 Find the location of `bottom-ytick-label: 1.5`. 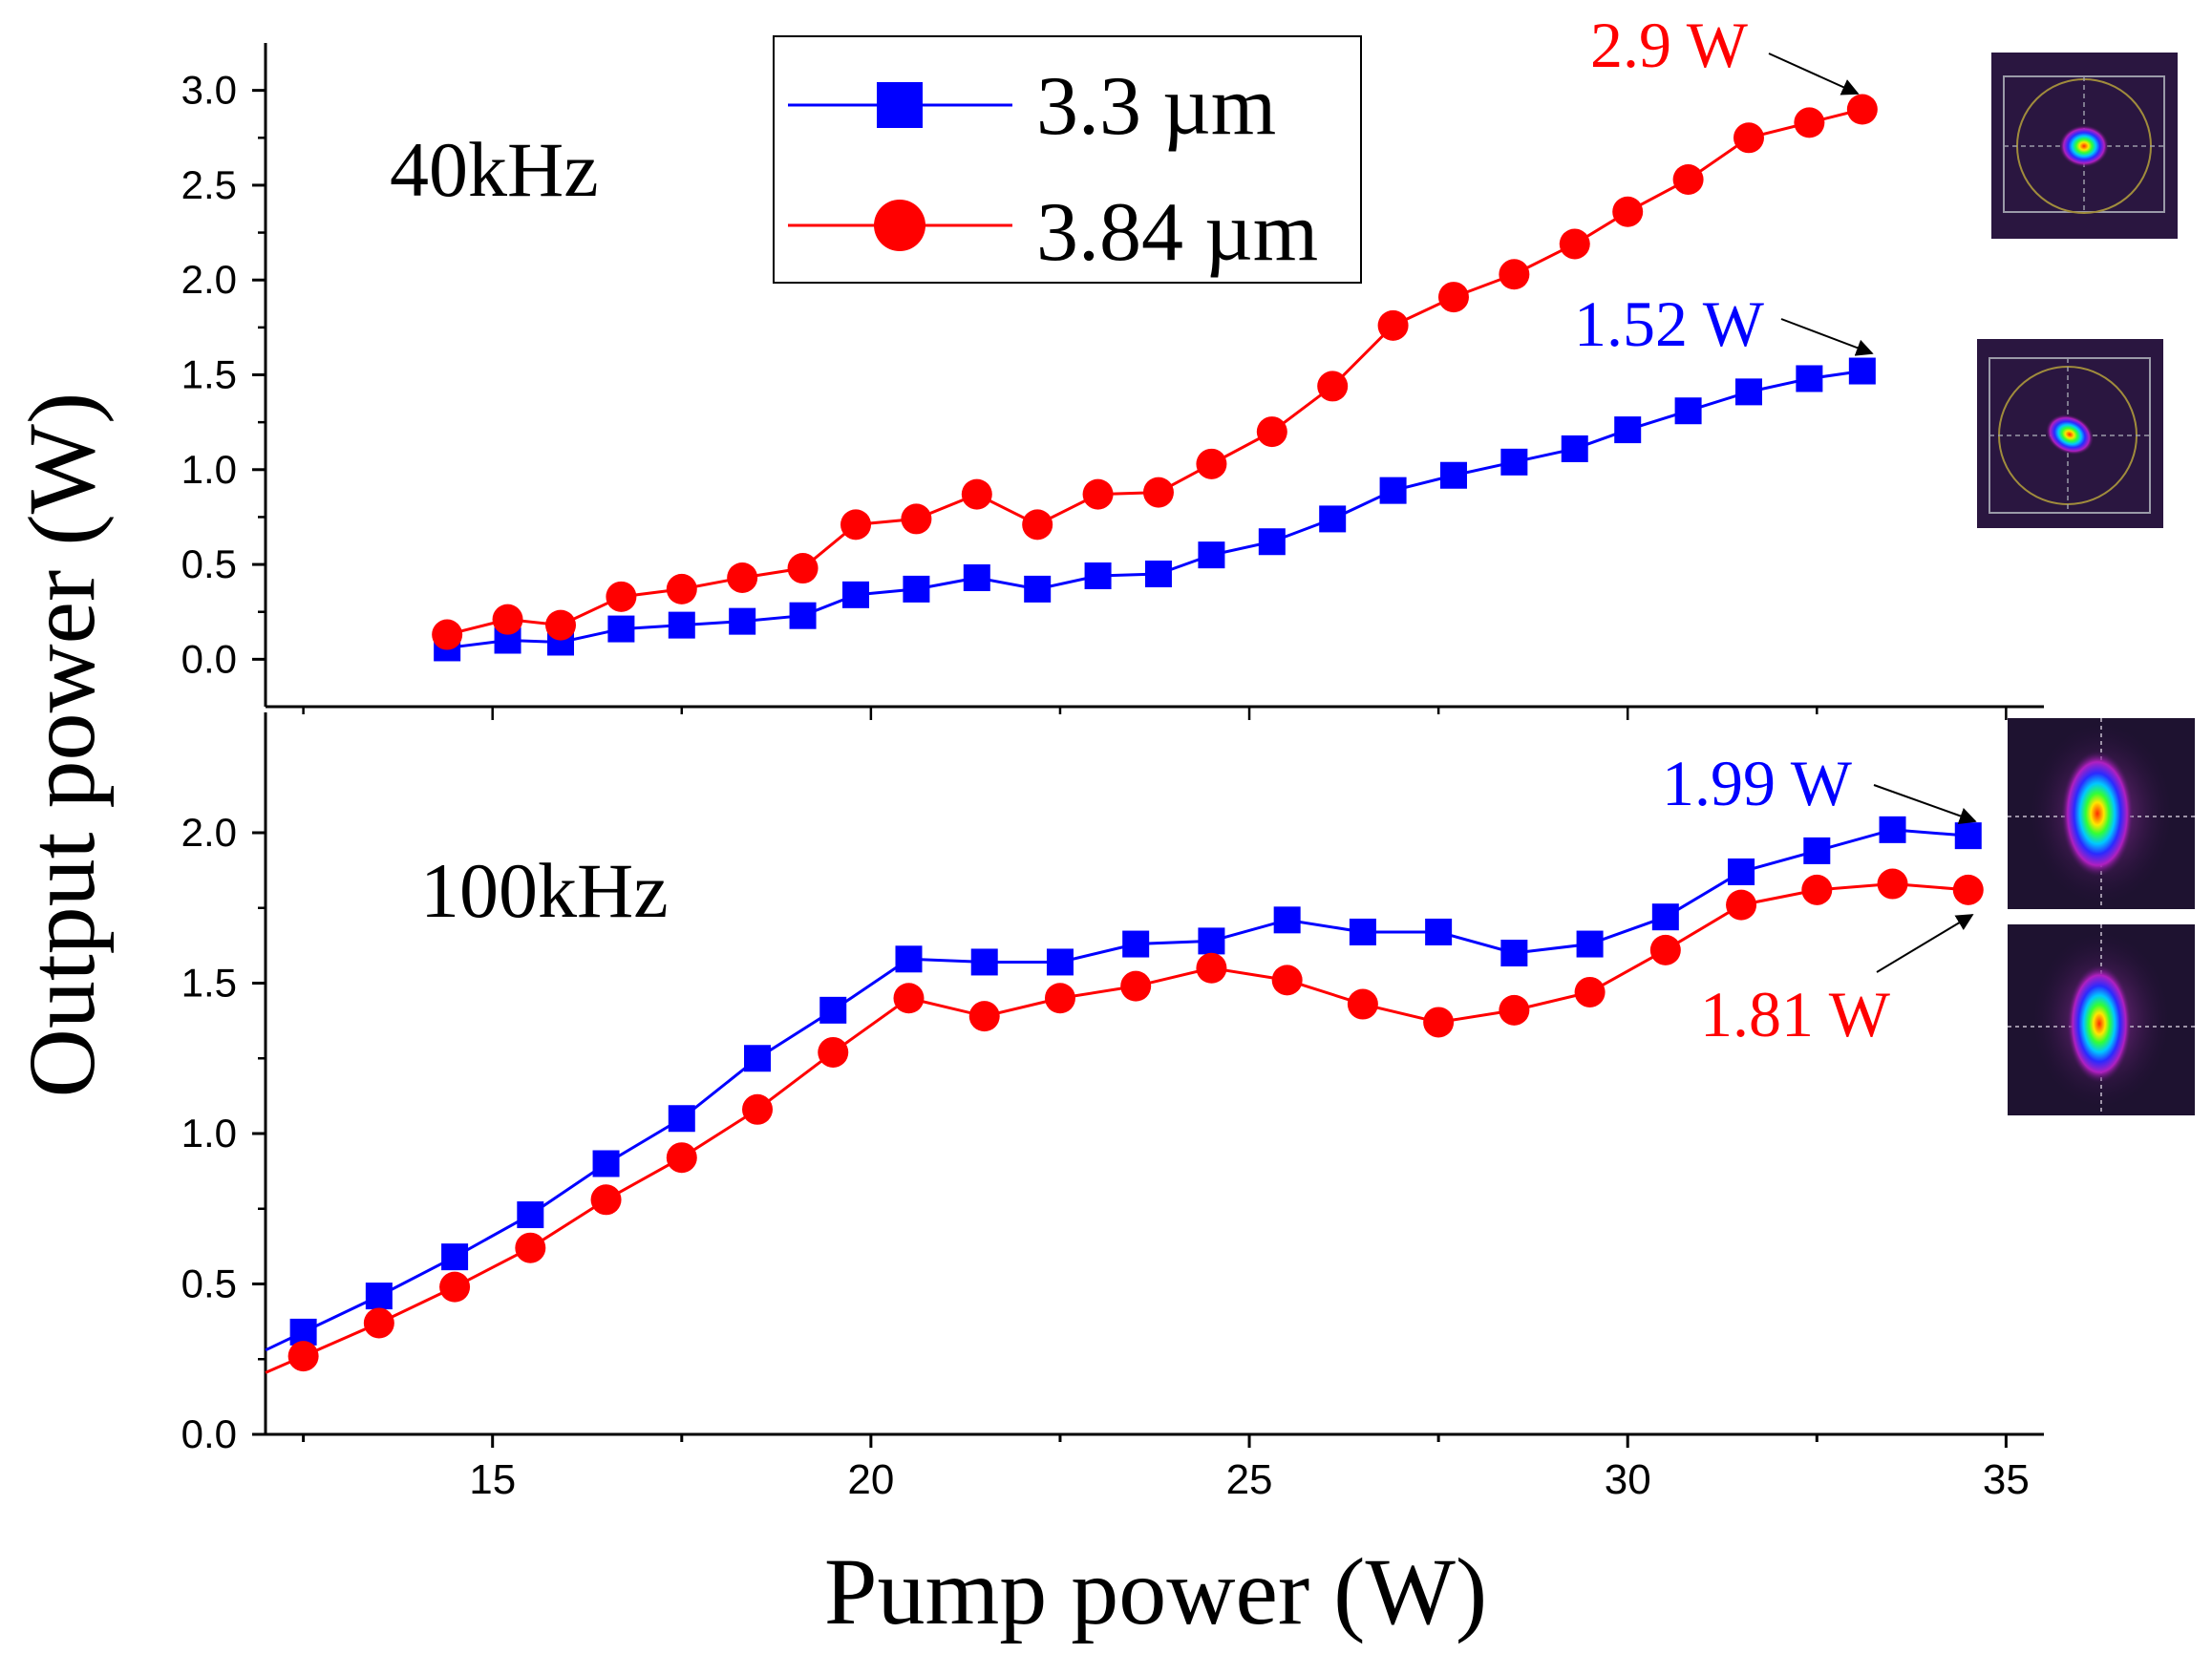

bottom-ytick-label: 1.5 is located at coordinates (209, 983).